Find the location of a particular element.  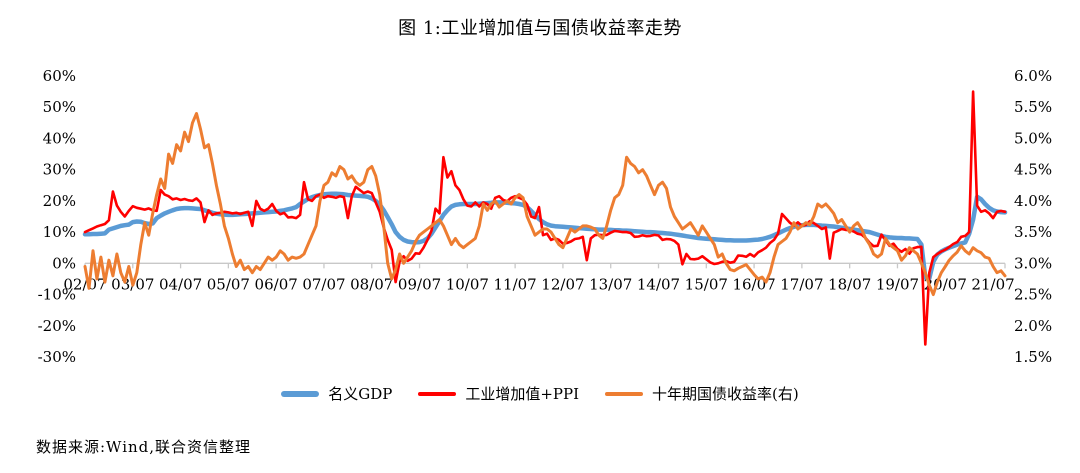

x-tick-label: 18/07 is located at coordinates (849, 284).